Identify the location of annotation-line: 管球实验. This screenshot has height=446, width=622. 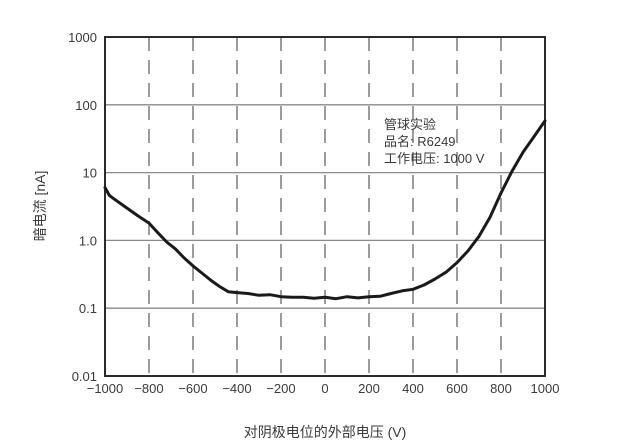
(410, 124).